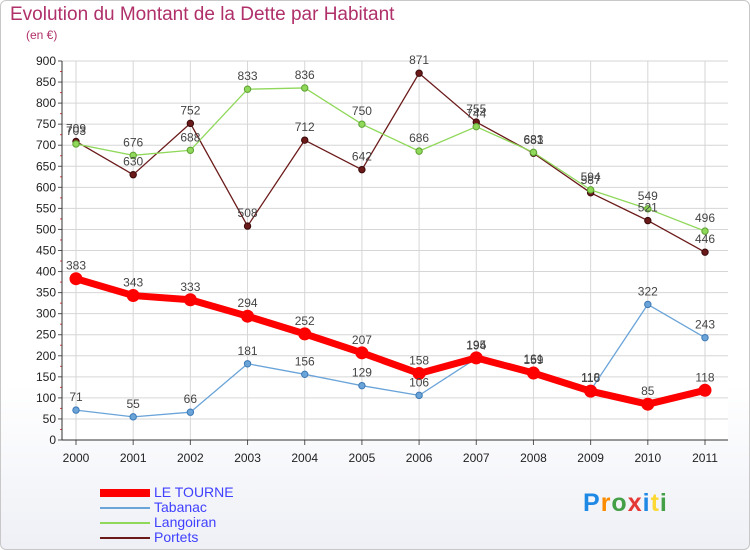  I want to click on data-label-portets: 755, so click(476, 109).